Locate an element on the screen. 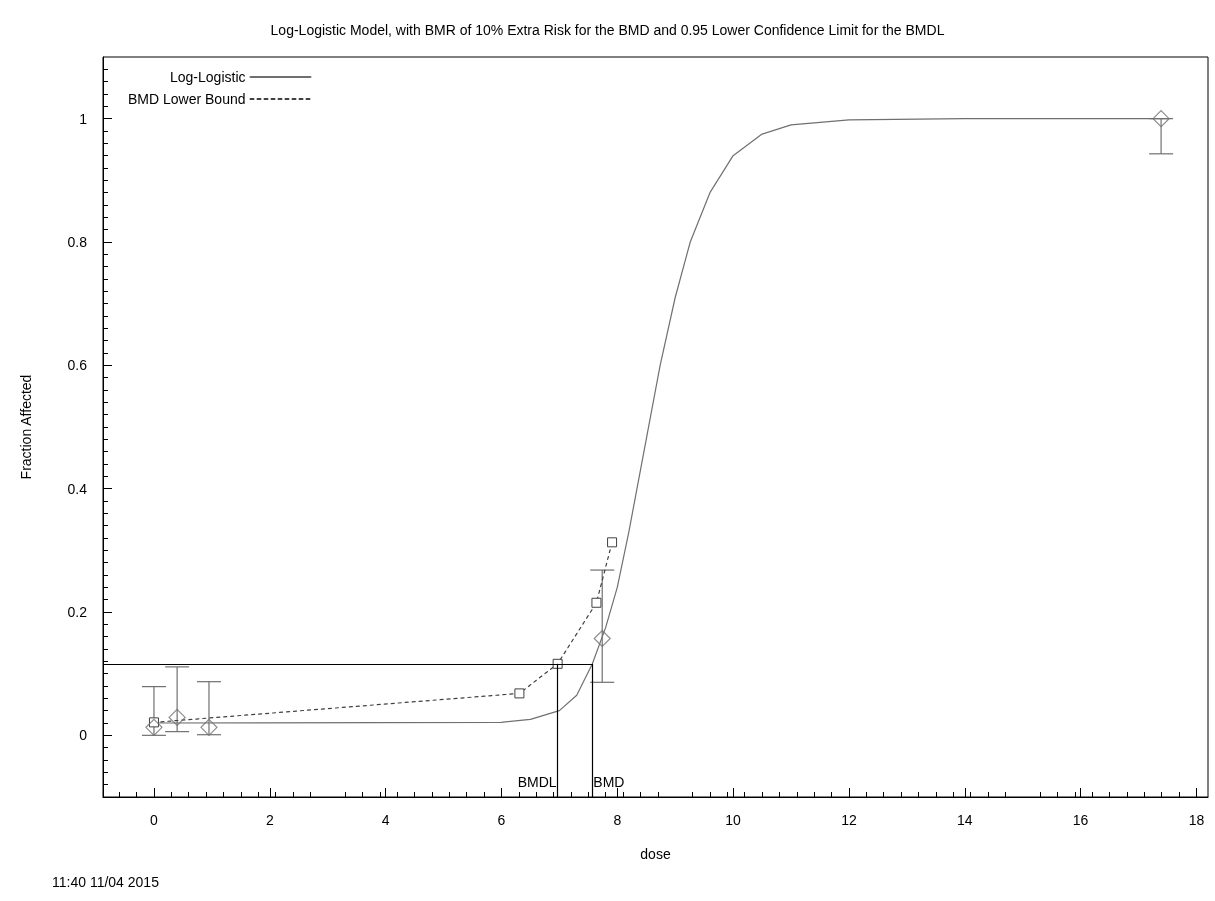 Image resolution: width=1215 pixels, height=901 pixels. x-axis-title: dose is located at coordinates (655, 854).